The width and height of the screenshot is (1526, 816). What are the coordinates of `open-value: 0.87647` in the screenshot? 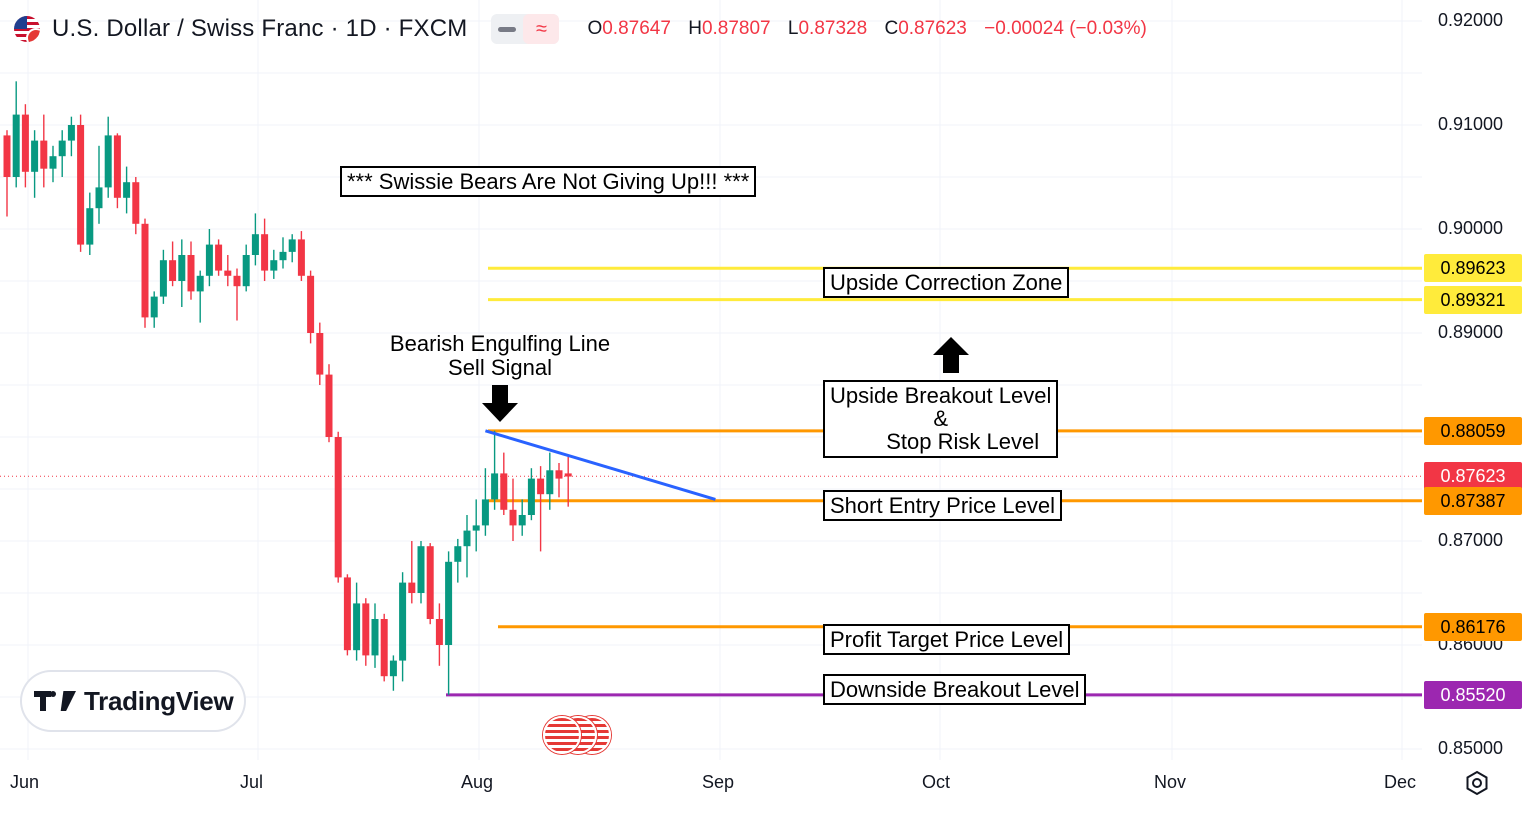 It's located at (636, 28).